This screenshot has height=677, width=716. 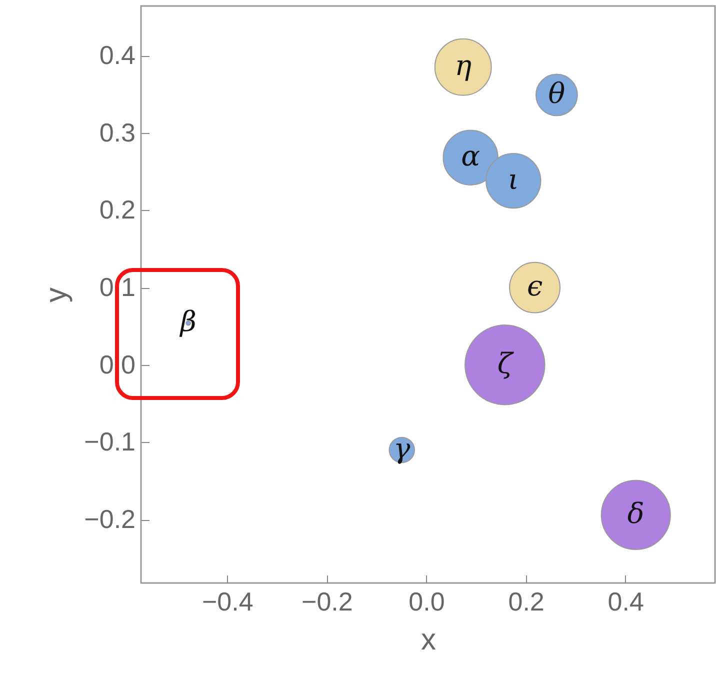 What do you see at coordinates (505, 363) in the screenshot?
I see `annotation: ζ` at bounding box center [505, 363].